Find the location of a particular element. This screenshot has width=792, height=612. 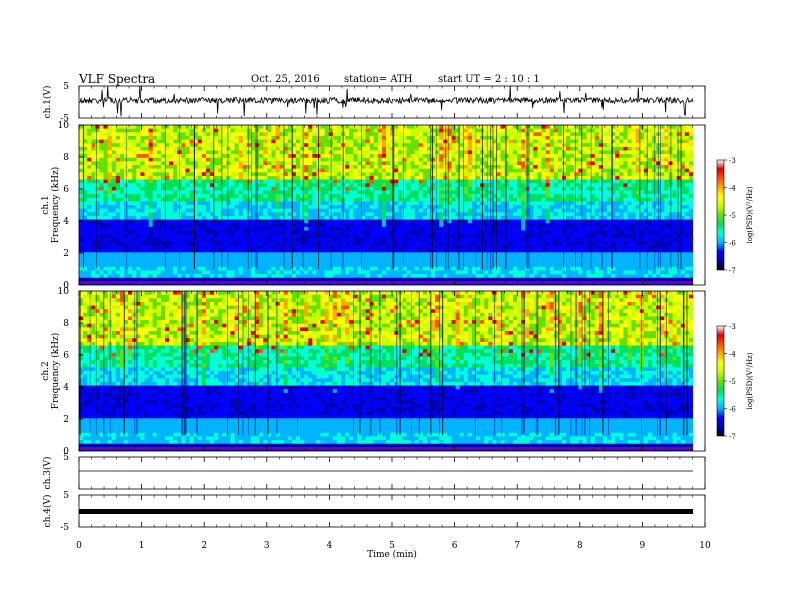

ch3-waveform-ylabel: ch.3(V) is located at coordinates (47, 473).